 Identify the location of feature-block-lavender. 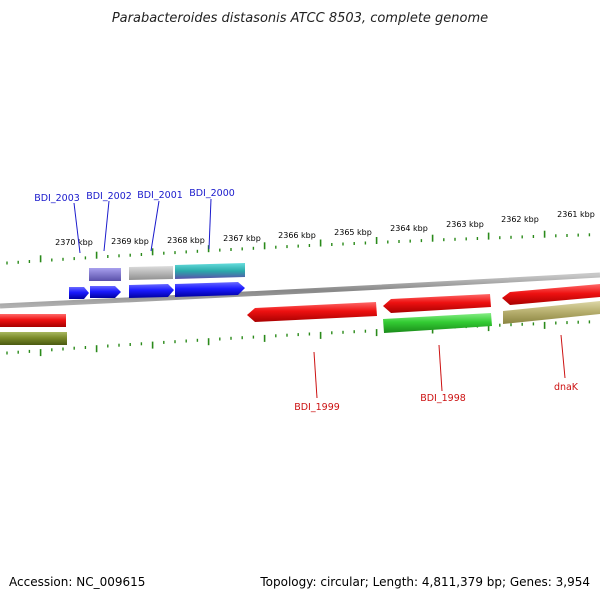
(105, 274).